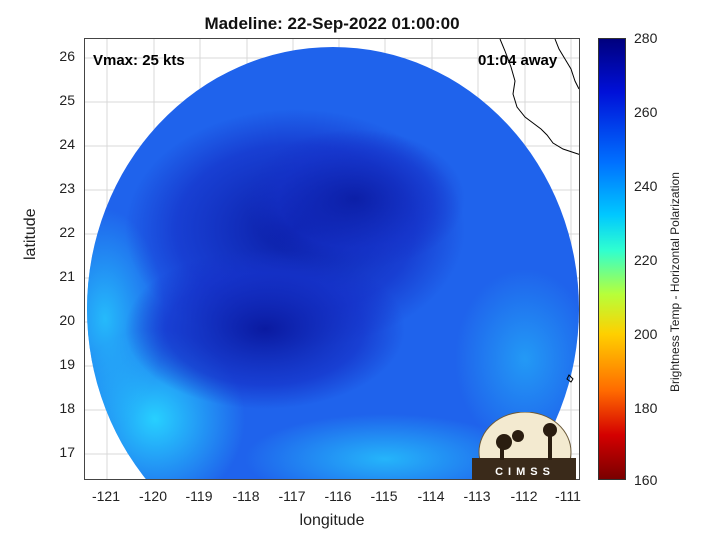 The width and height of the screenshot is (720, 540). What do you see at coordinates (431, 496) in the screenshot?
I see `x-tick-label: -114` at bounding box center [431, 496].